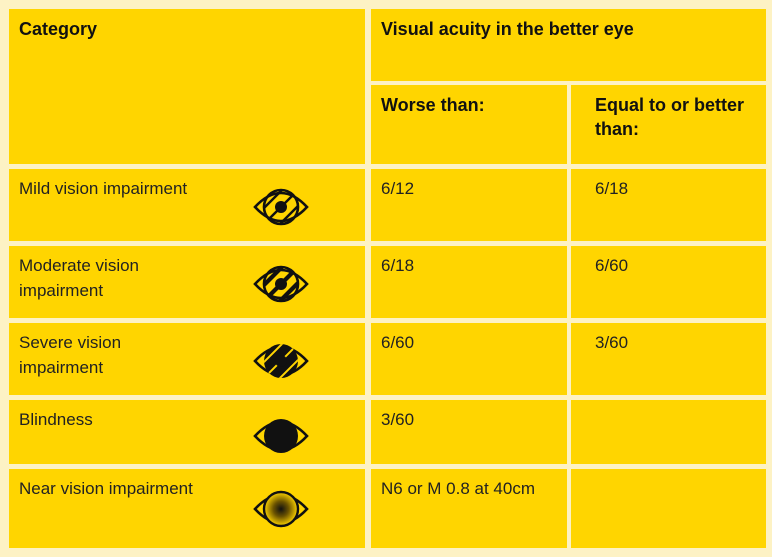 This screenshot has height=557, width=772. What do you see at coordinates (103, 188) in the screenshot?
I see `category-label: Mild vision impairment` at bounding box center [103, 188].